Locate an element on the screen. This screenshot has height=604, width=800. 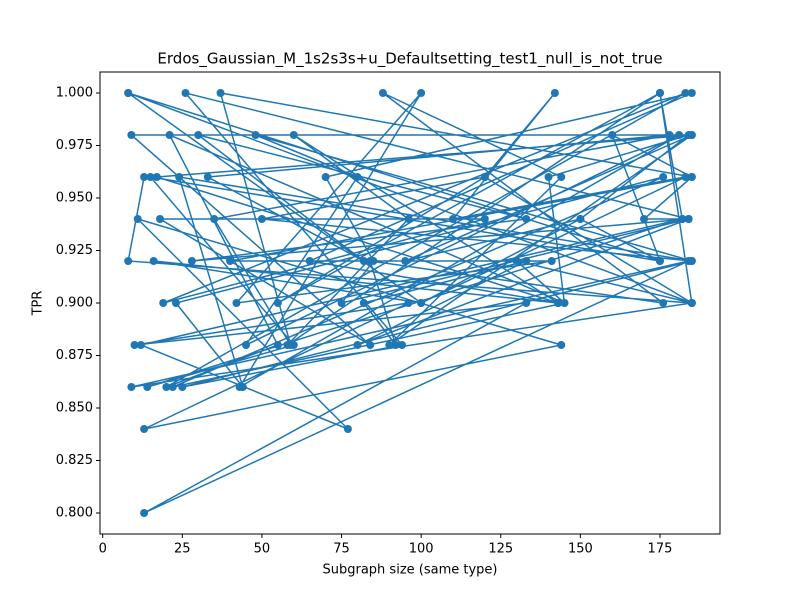
x-tick-label: 175 is located at coordinates (660, 549).